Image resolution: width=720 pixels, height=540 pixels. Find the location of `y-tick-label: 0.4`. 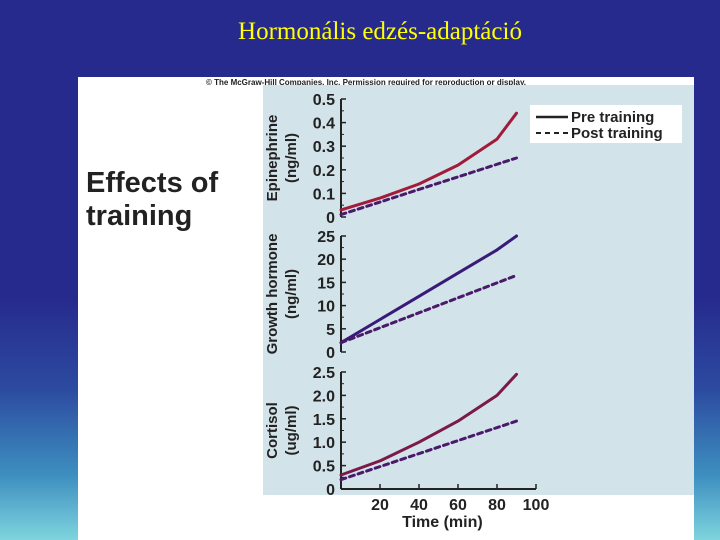

y-tick-label: 0.4 is located at coordinates (324, 124).